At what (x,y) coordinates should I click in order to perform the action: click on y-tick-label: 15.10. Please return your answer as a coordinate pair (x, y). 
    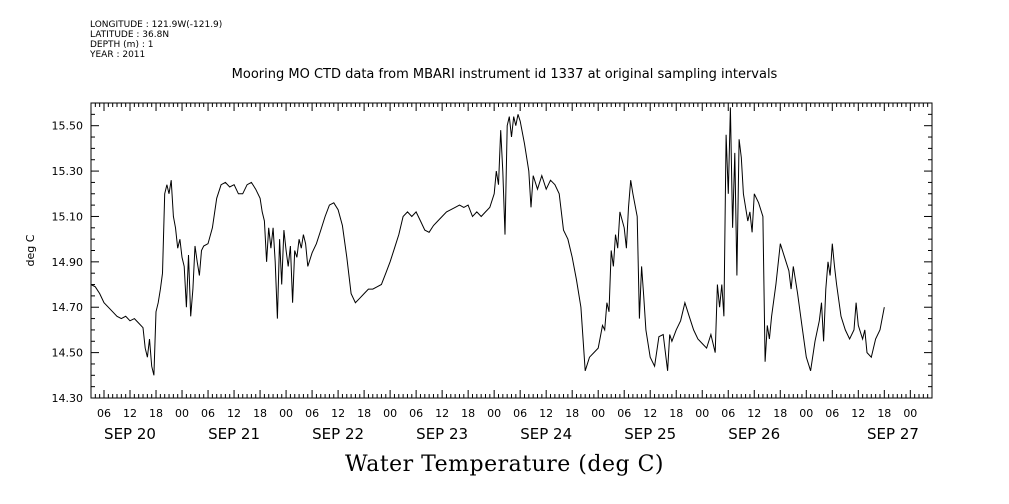
    Looking at the image, I should click on (68, 216).